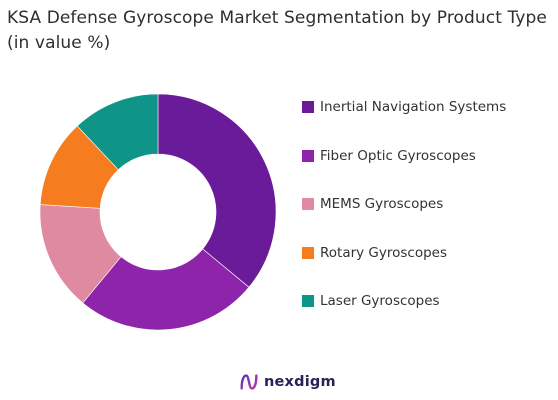 Image resolution: width=558 pixels, height=400 pixels. Describe the element at coordinates (413, 107) in the screenshot. I see `legend-label: Inertial Navigation Systems` at that location.